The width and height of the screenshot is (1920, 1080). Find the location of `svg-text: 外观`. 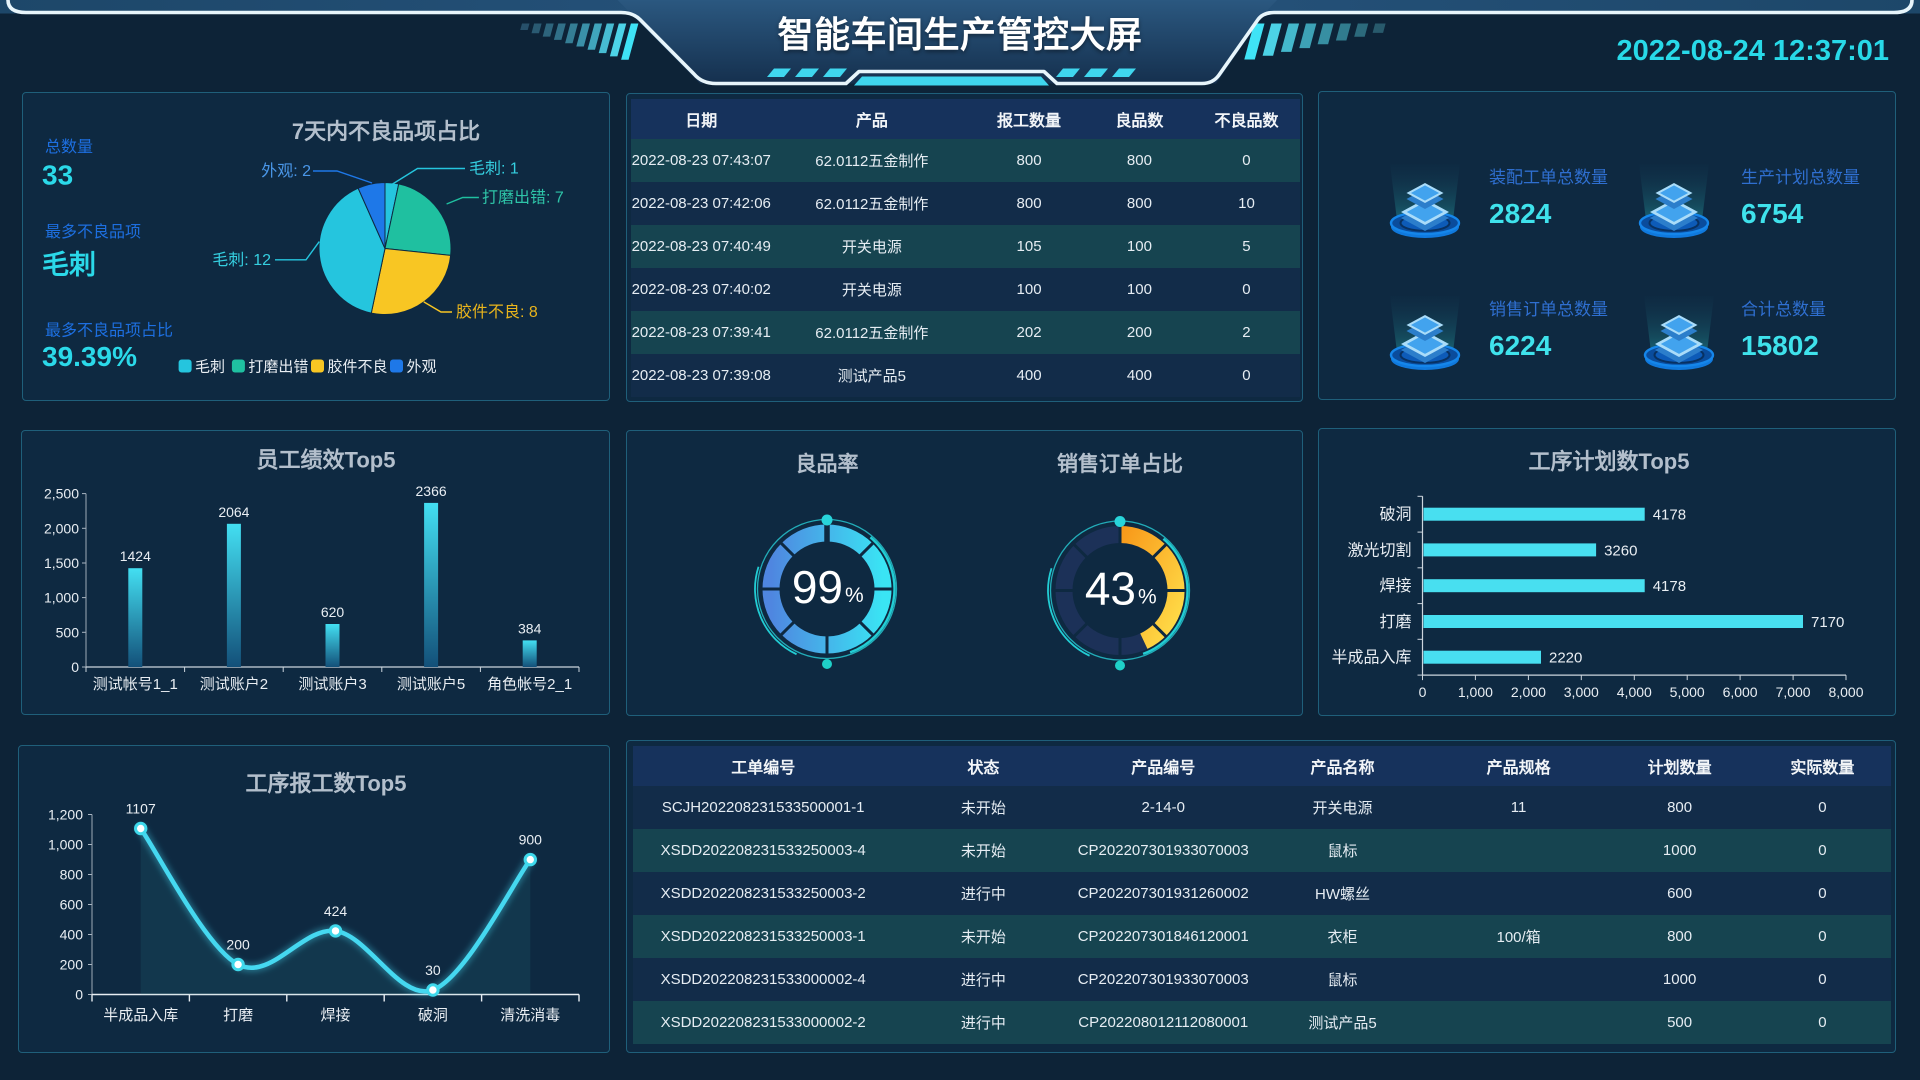

svg-text: 外观 is located at coordinates (422, 367).